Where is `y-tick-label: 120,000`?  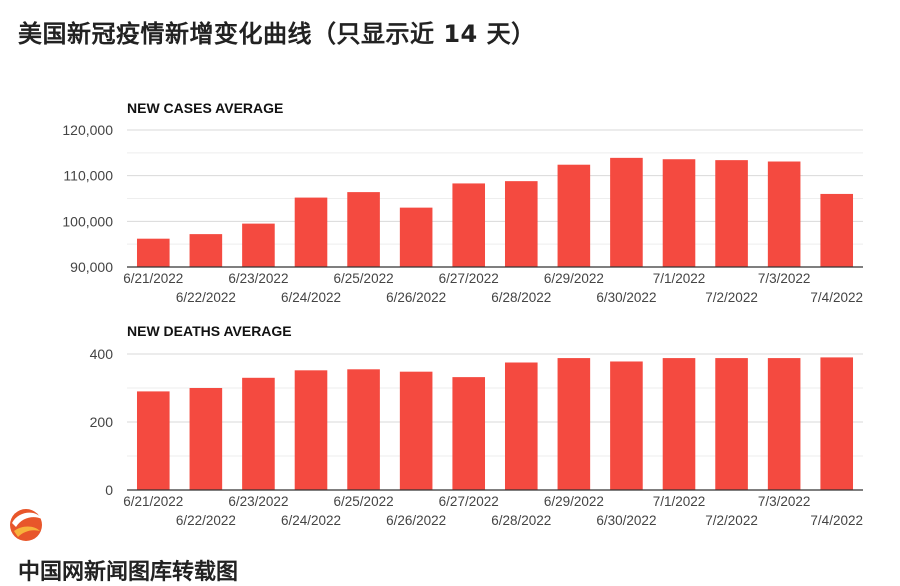 y-tick-label: 120,000 is located at coordinates (87, 130).